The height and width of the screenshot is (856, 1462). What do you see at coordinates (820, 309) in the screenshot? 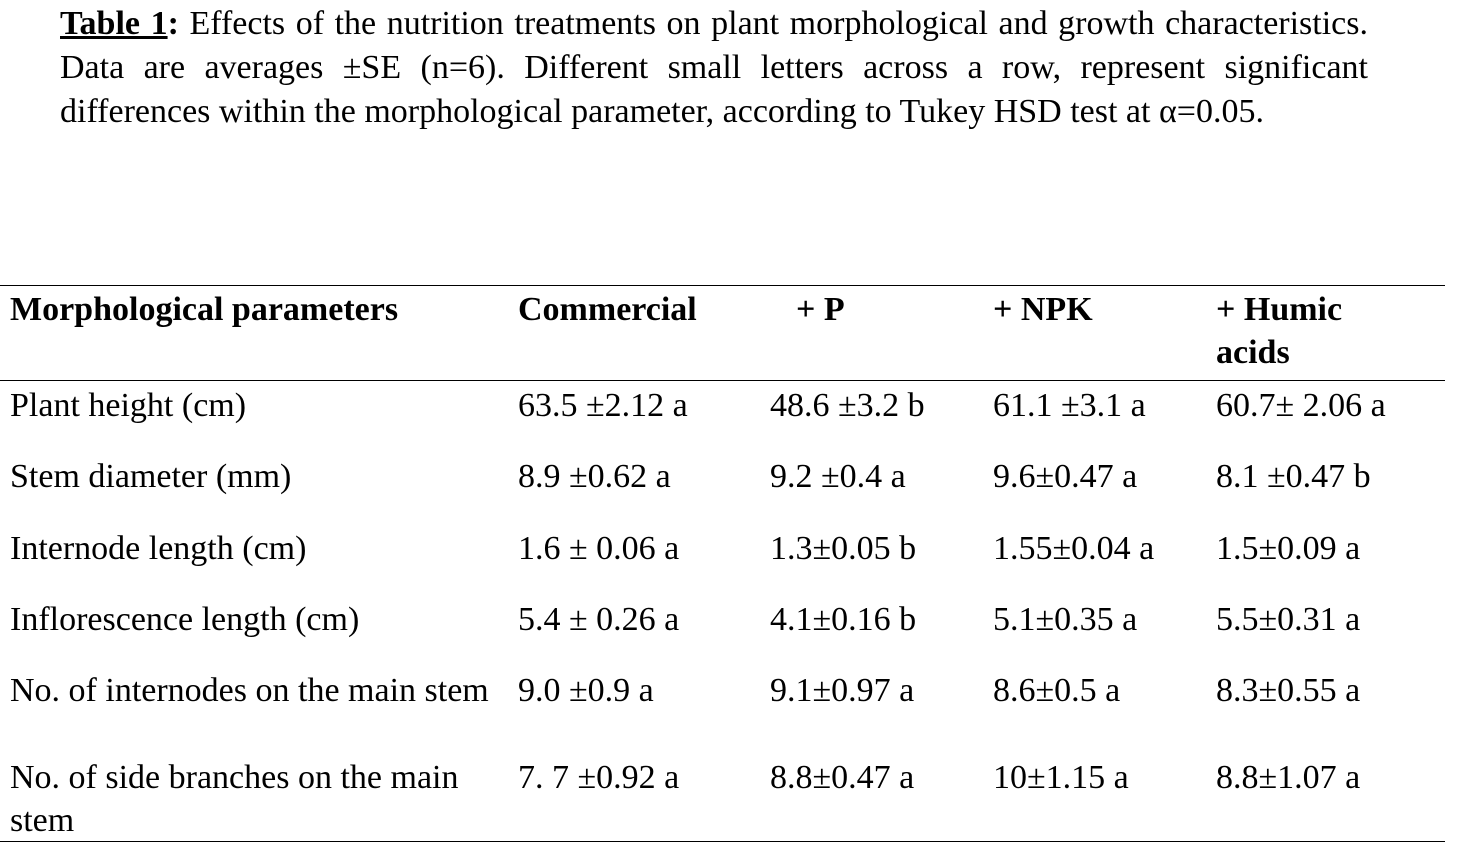
I see `header-cell: + P` at bounding box center [820, 309].